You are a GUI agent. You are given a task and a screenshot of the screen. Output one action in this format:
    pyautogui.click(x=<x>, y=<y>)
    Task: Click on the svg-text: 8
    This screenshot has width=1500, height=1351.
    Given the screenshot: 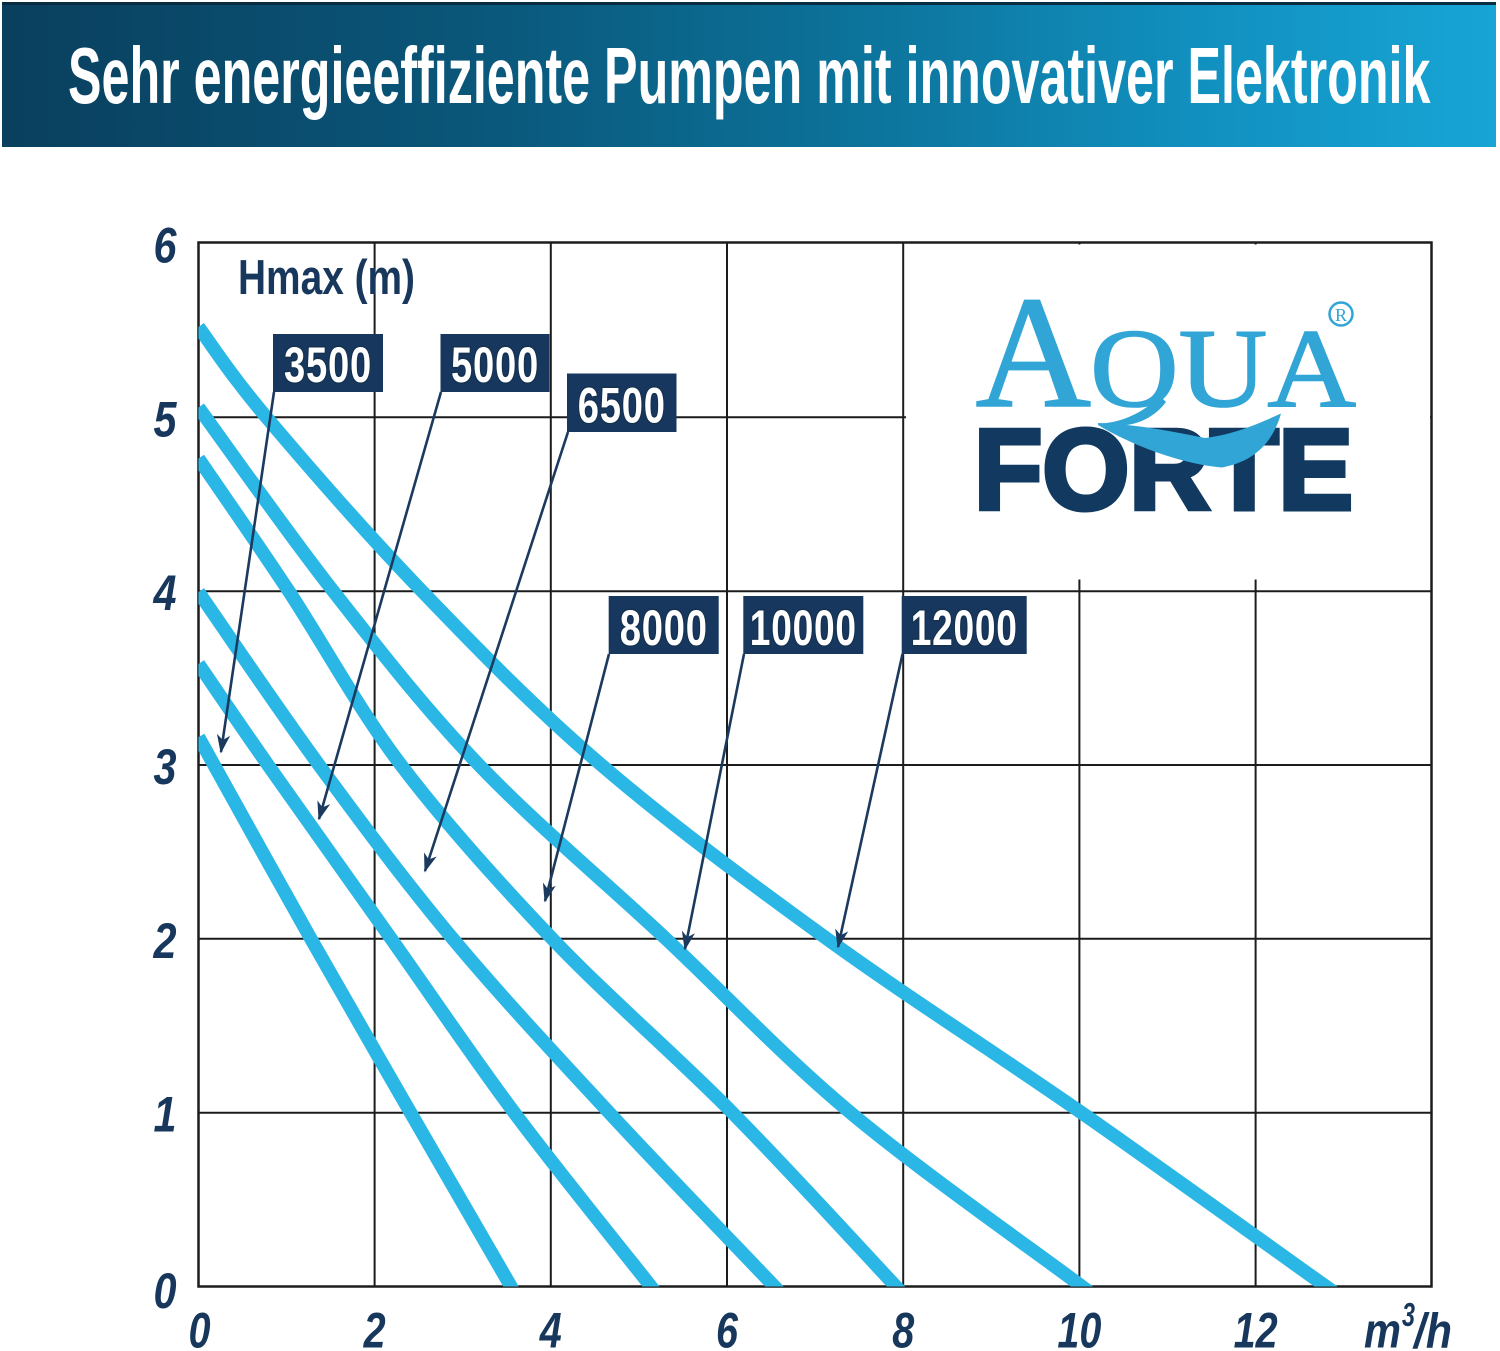 What is the action you would take?
    pyautogui.click(x=903, y=1327)
    